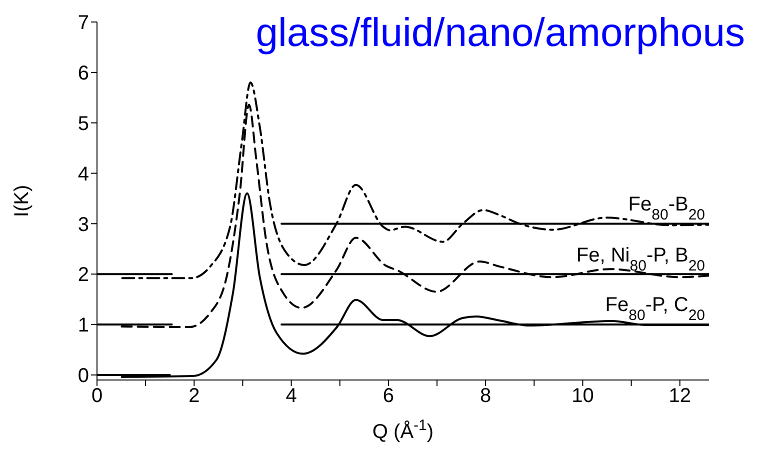 The height and width of the screenshot is (452, 757). I want to click on y-tick-label: 2, so click(83, 275).